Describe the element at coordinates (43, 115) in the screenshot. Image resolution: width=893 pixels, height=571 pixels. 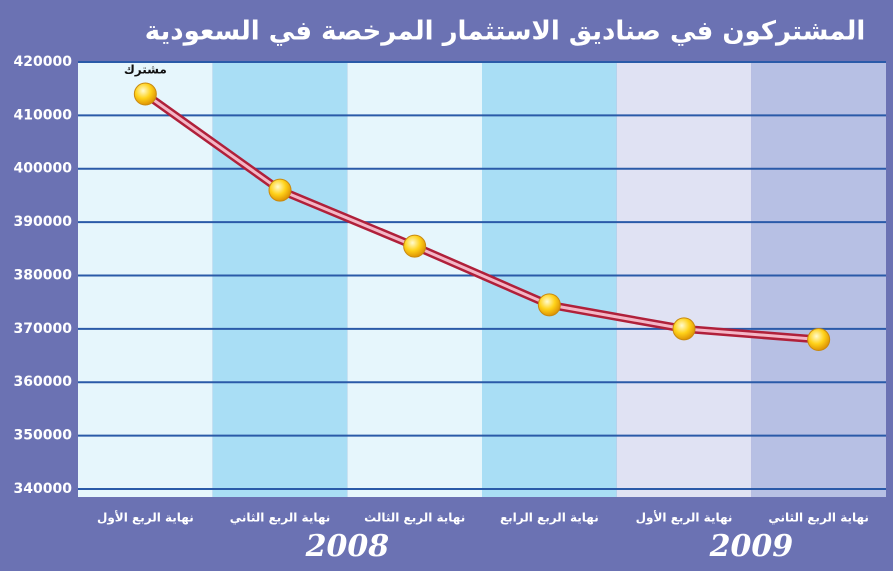
I see `y-tick-label: 410000` at that location.